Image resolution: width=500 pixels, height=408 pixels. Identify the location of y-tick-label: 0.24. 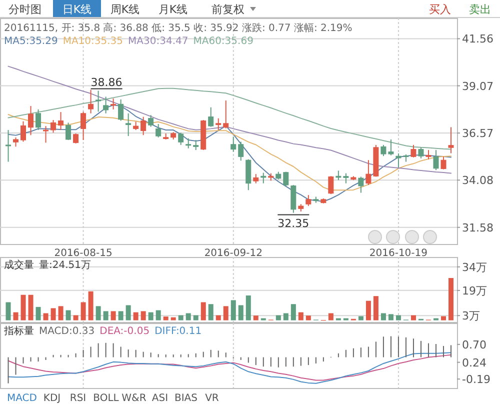
(474, 363).